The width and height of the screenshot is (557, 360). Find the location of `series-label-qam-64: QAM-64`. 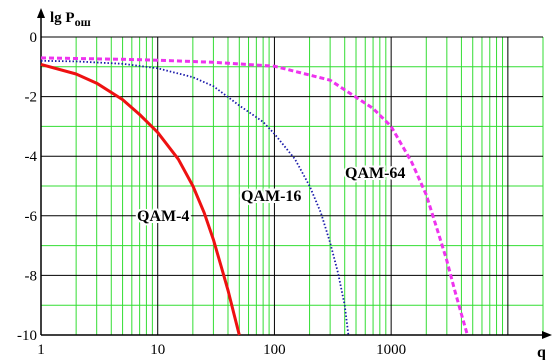

series-label-qam-64: QAM-64 is located at coordinates (375, 173).